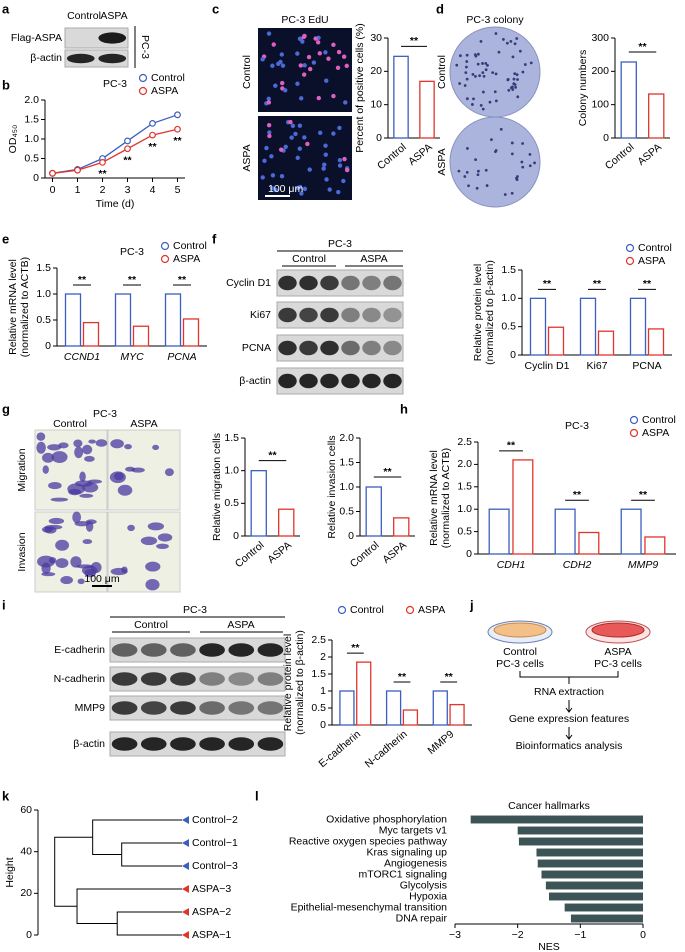  Describe the element at coordinates (368, 841) in the screenshot. I see `y-tick-label: Reactive oxygen species pathway` at that location.